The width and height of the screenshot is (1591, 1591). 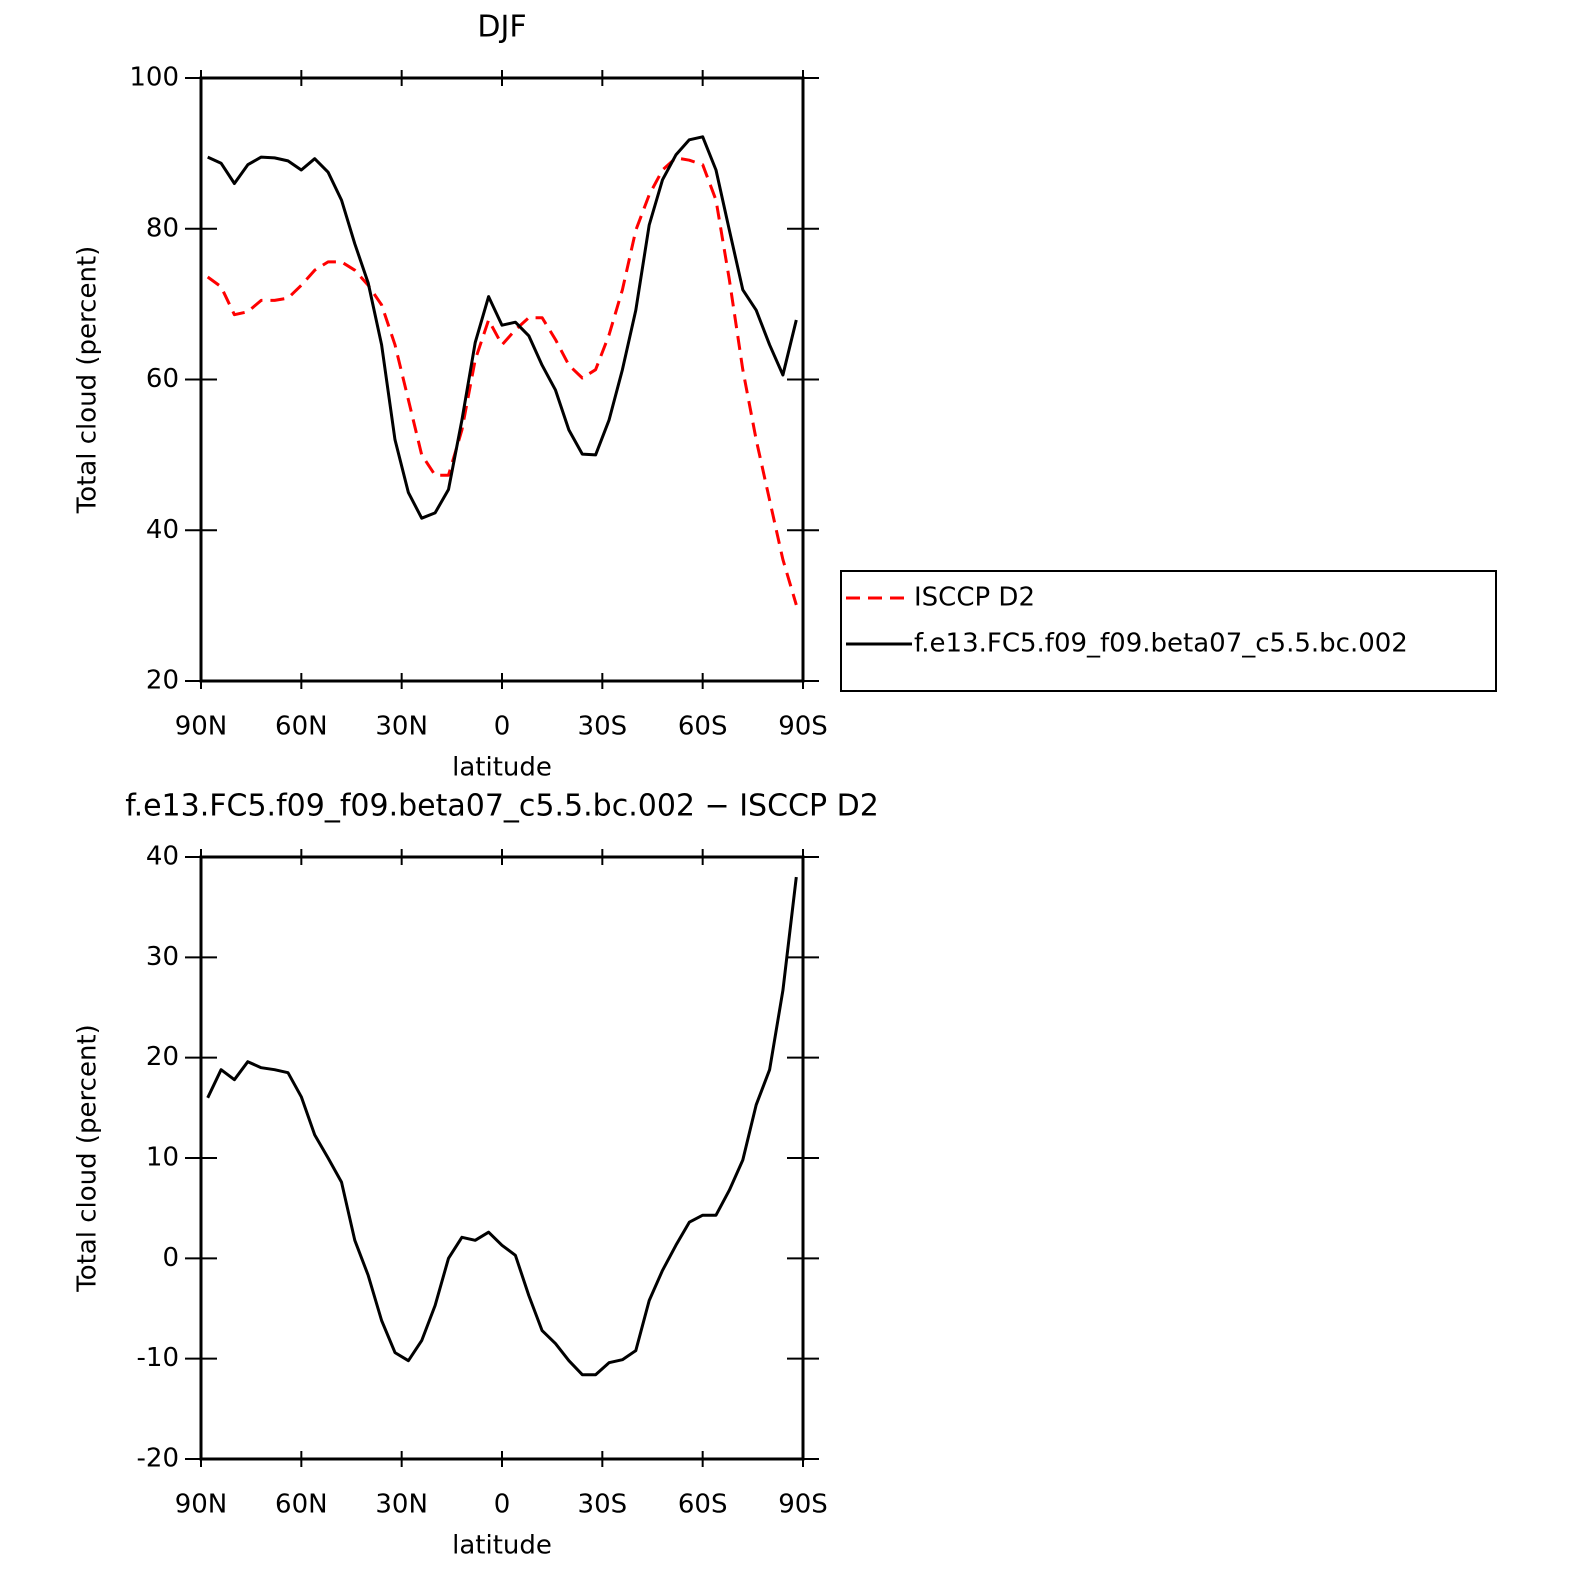 I want to click on chart-title: DJF, so click(x=501, y=27).